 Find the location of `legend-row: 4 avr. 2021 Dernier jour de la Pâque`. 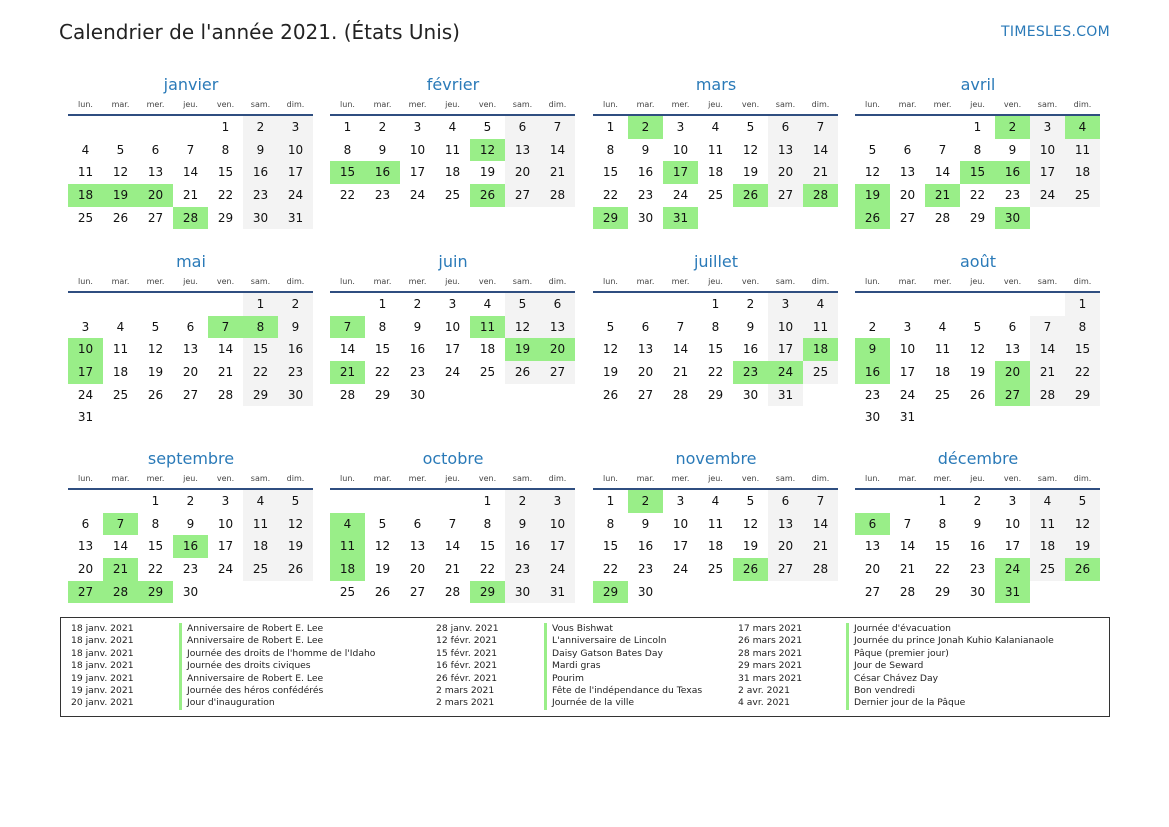

legend-row: 4 avr. 2021 Dernier jour de la Pâque is located at coordinates (891, 703).